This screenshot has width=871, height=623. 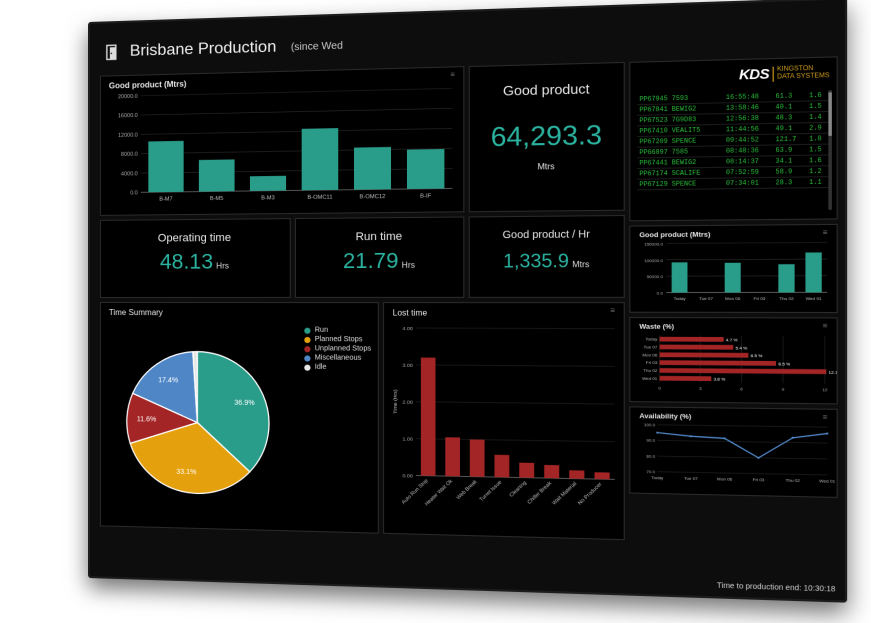 I want to click on legend-entry: Miscellaneous, so click(x=337, y=358).